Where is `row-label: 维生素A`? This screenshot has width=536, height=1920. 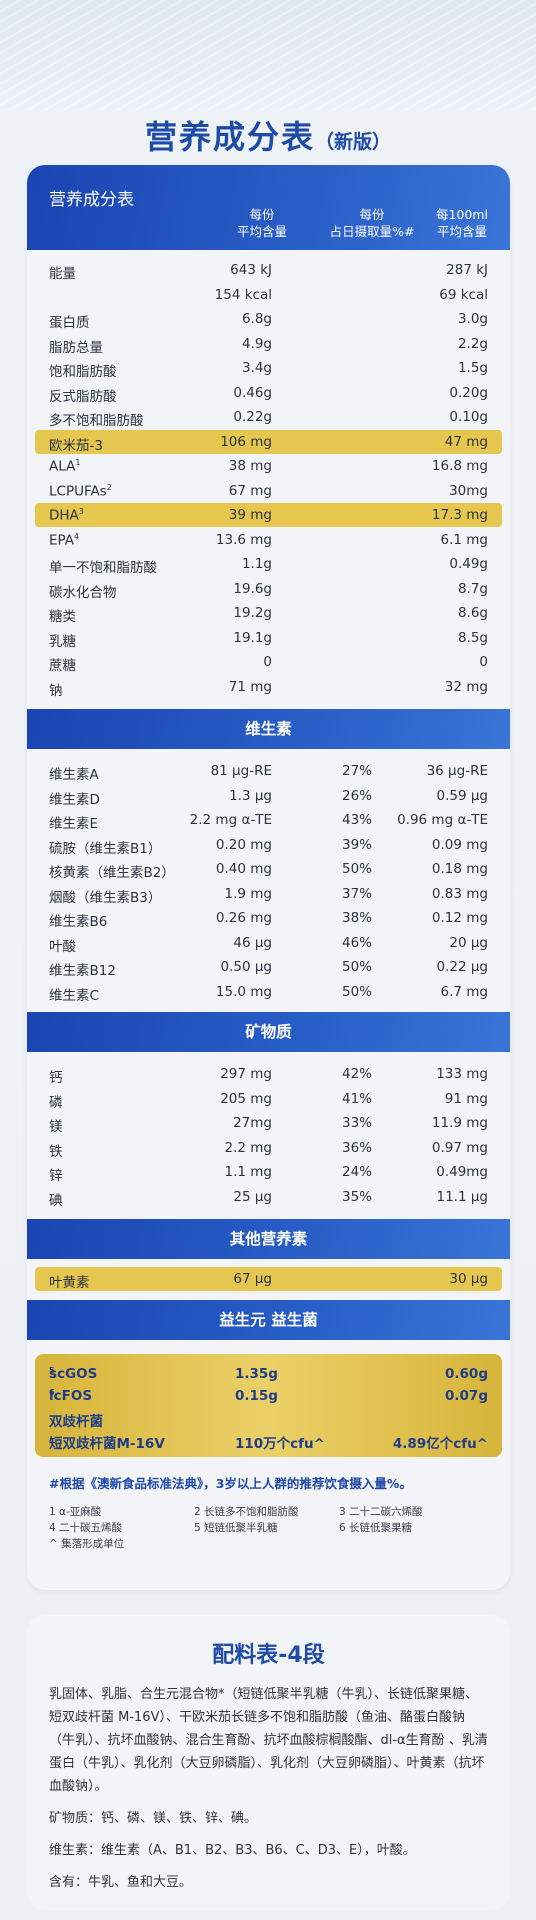
row-label: 维生素A is located at coordinates (74, 775).